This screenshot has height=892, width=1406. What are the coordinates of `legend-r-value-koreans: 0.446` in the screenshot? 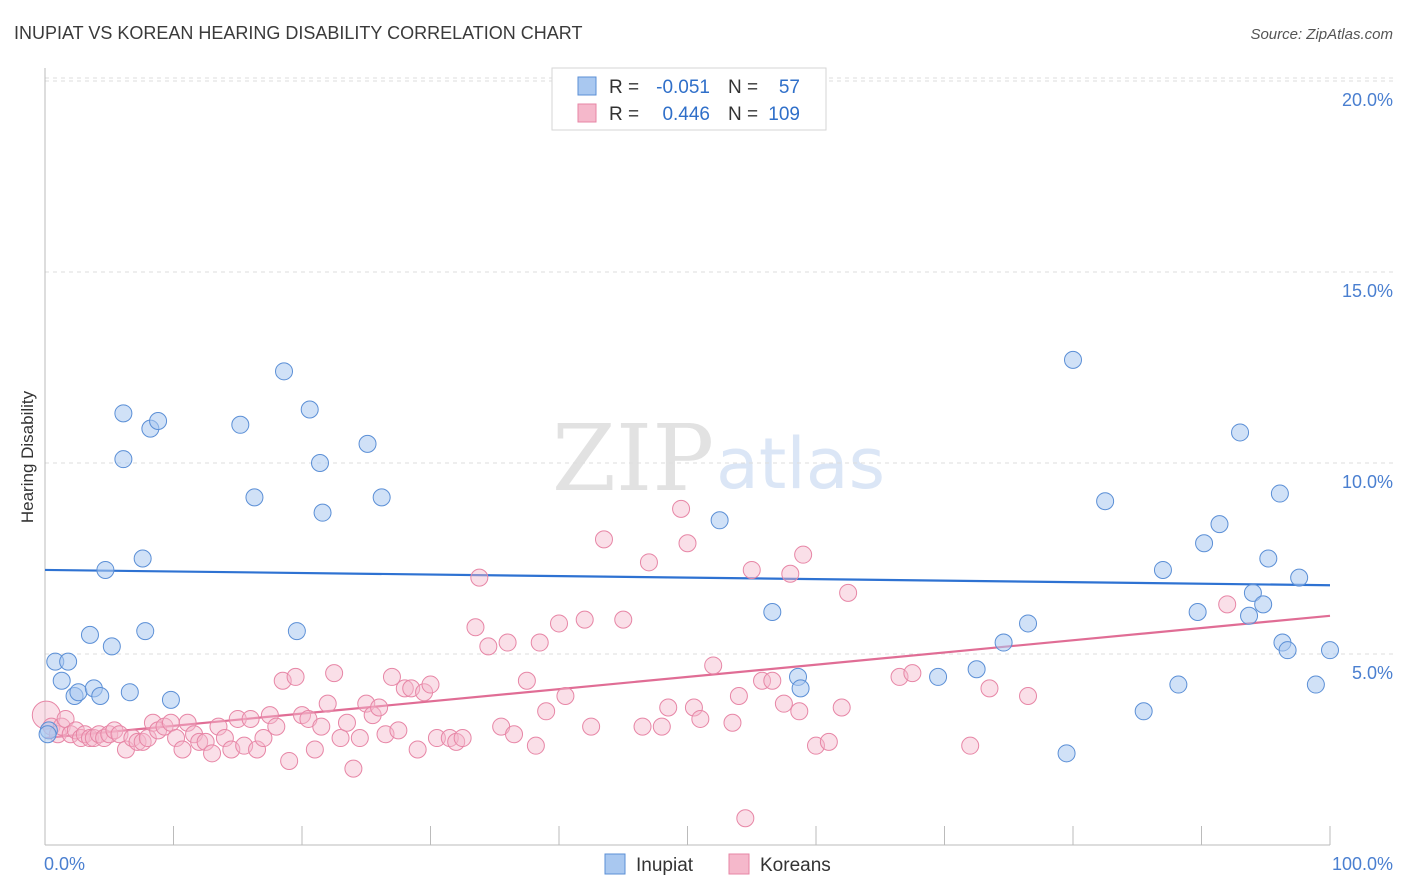 It's located at (686, 114).